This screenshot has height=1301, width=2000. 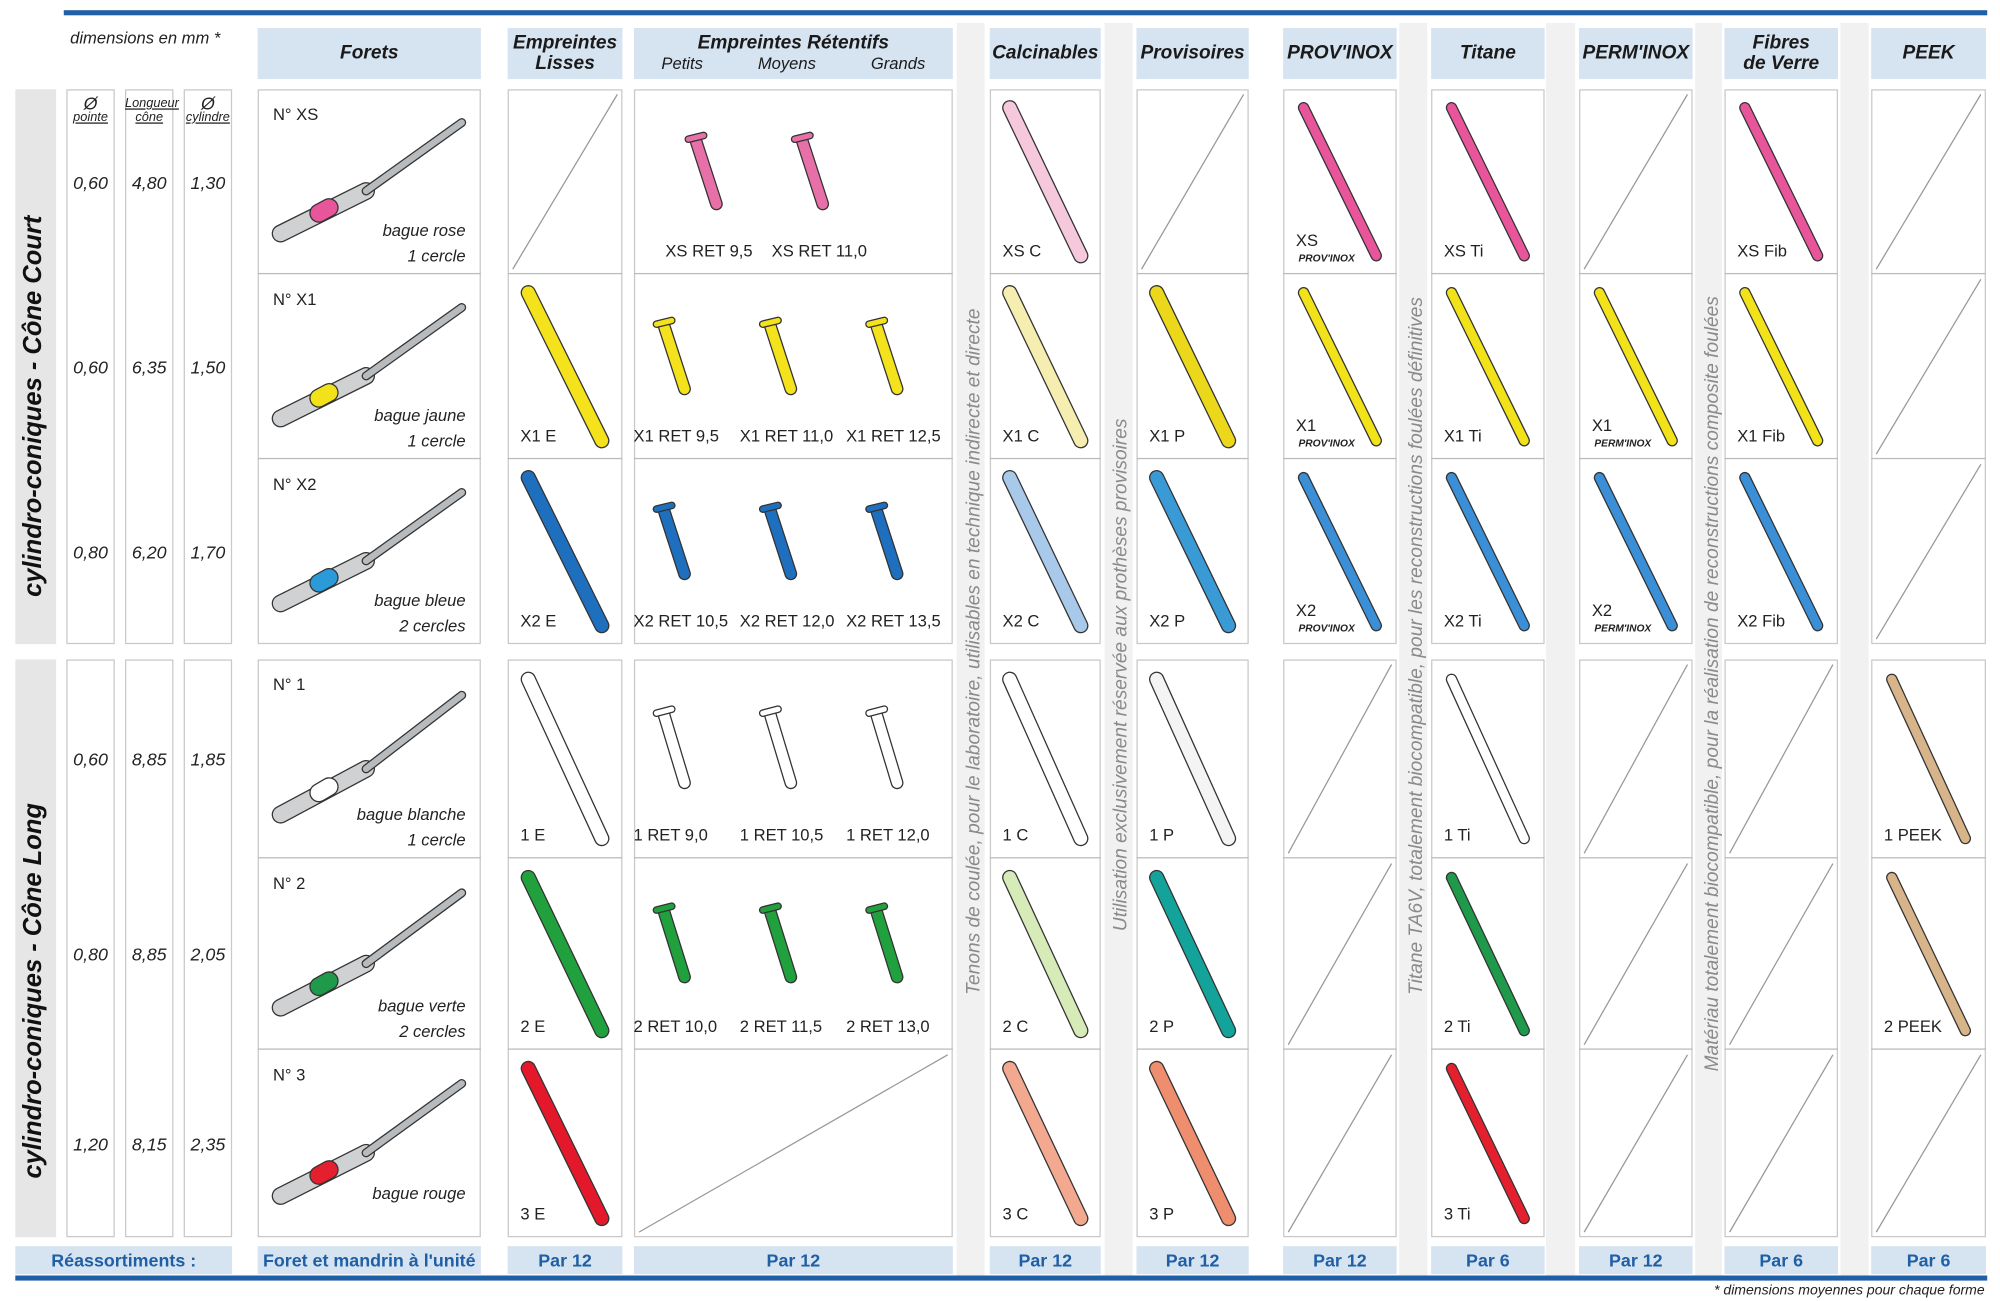 I want to click on dim-value: 8,85, so click(x=149, y=954).